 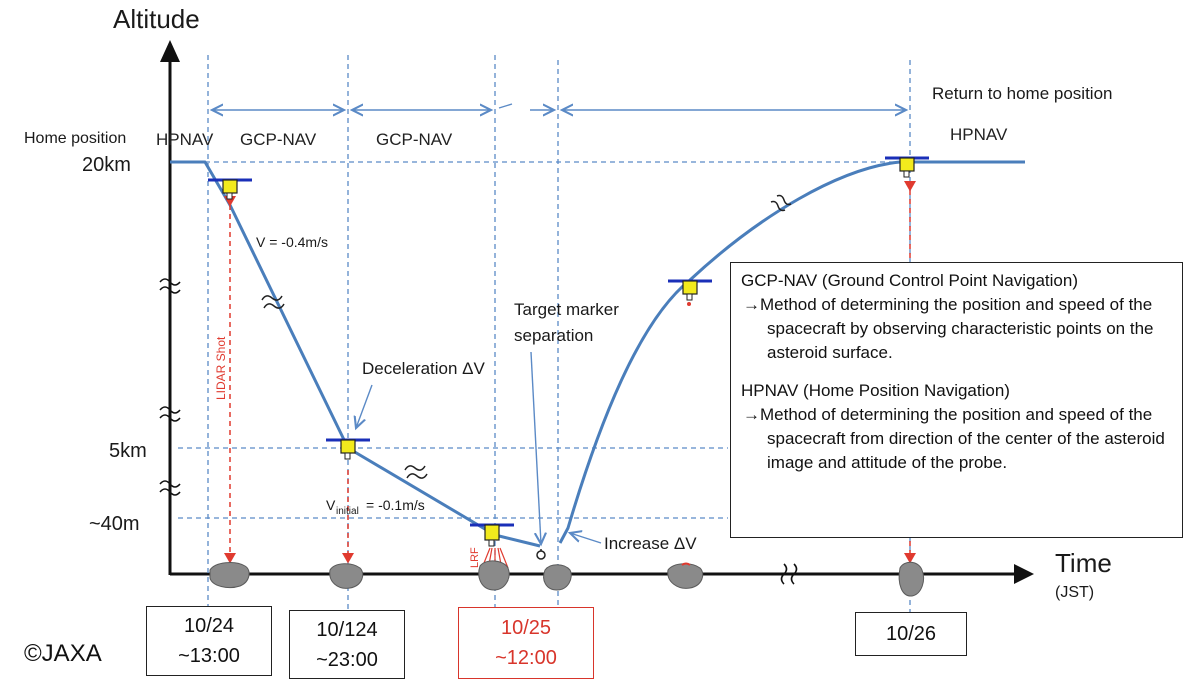 What do you see at coordinates (106, 165) in the screenshot?
I see `y-label-20km: 20km` at bounding box center [106, 165].